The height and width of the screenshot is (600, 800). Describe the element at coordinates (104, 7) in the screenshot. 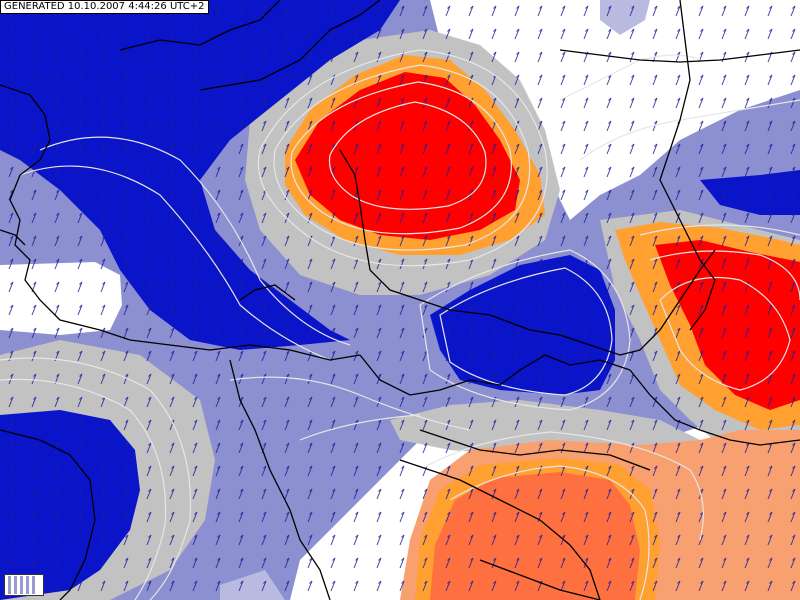

I see `generated-timestamp: GENERATED 10.10.2007 4:44:26 UTC+2` at that location.